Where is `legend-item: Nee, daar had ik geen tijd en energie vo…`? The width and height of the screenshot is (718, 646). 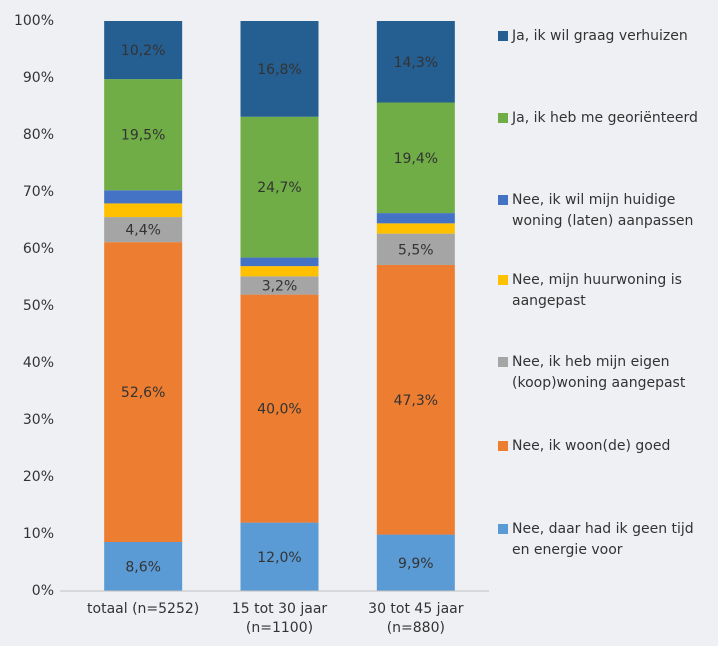
legend-item: Nee, daar had ik geen tijd en energie vo… is located at coordinates (605, 540).